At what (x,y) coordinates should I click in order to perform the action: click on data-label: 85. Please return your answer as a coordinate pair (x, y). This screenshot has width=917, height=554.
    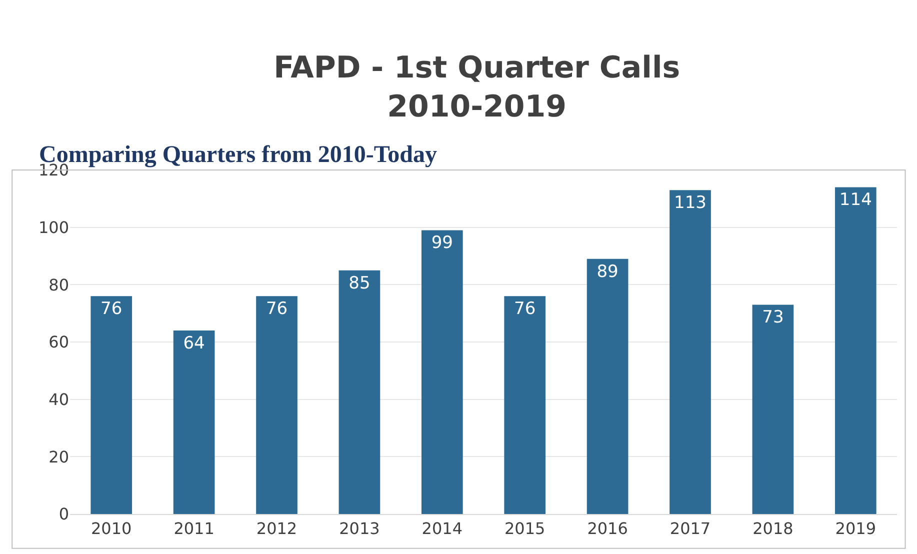
    Looking at the image, I should click on (359, 283).